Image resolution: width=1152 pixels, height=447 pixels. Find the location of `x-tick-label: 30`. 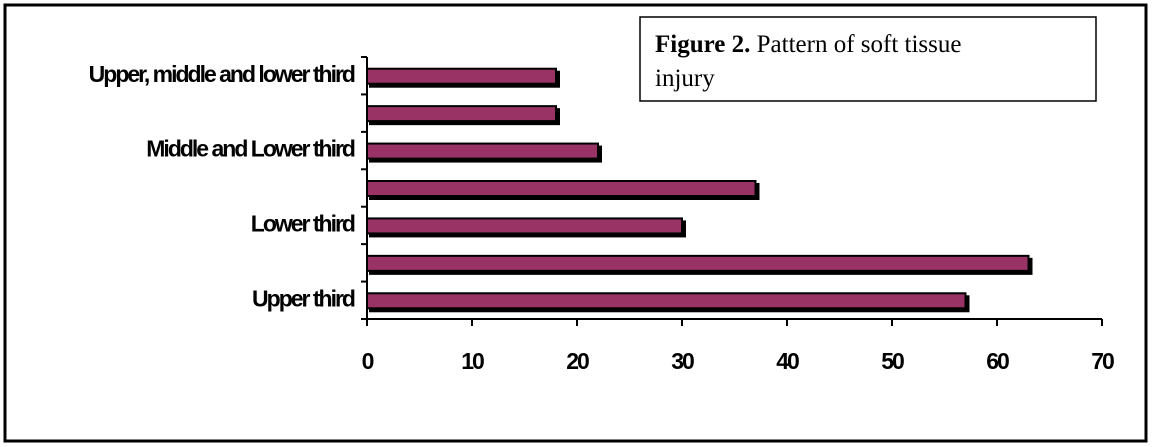

x-tick-label: 30 is located at coordinates (682, 361).